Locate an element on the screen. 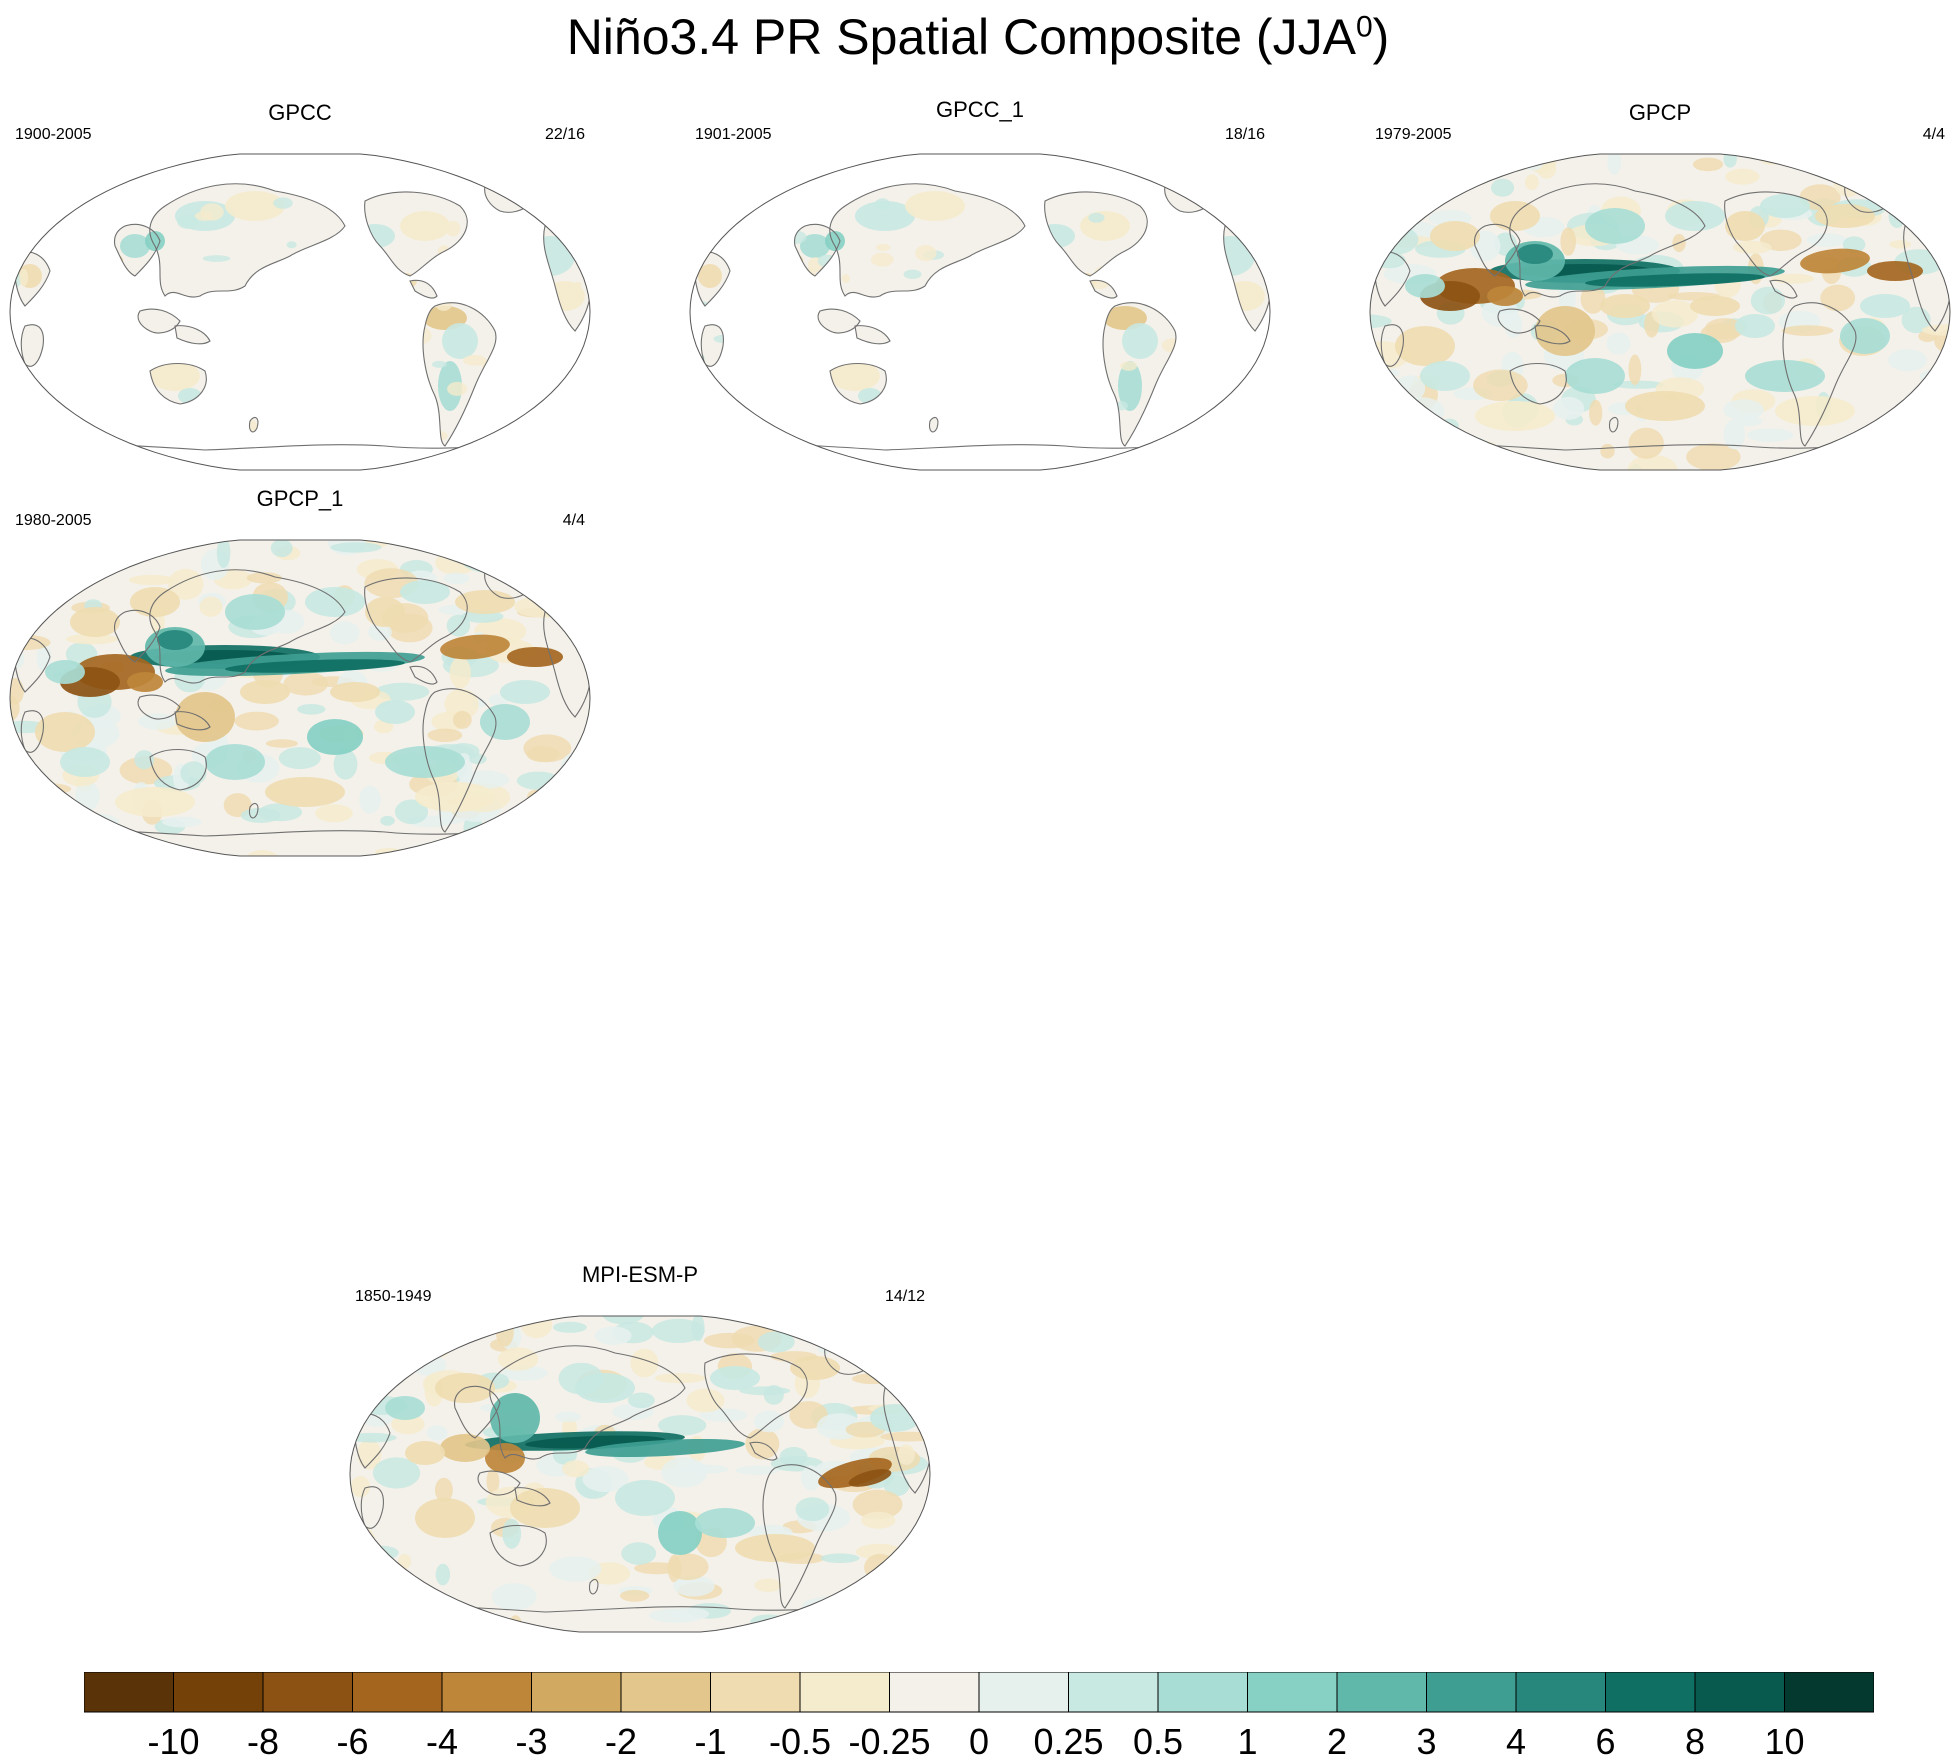  panel-count: 4/4 is located at coordinates (1933, 134).